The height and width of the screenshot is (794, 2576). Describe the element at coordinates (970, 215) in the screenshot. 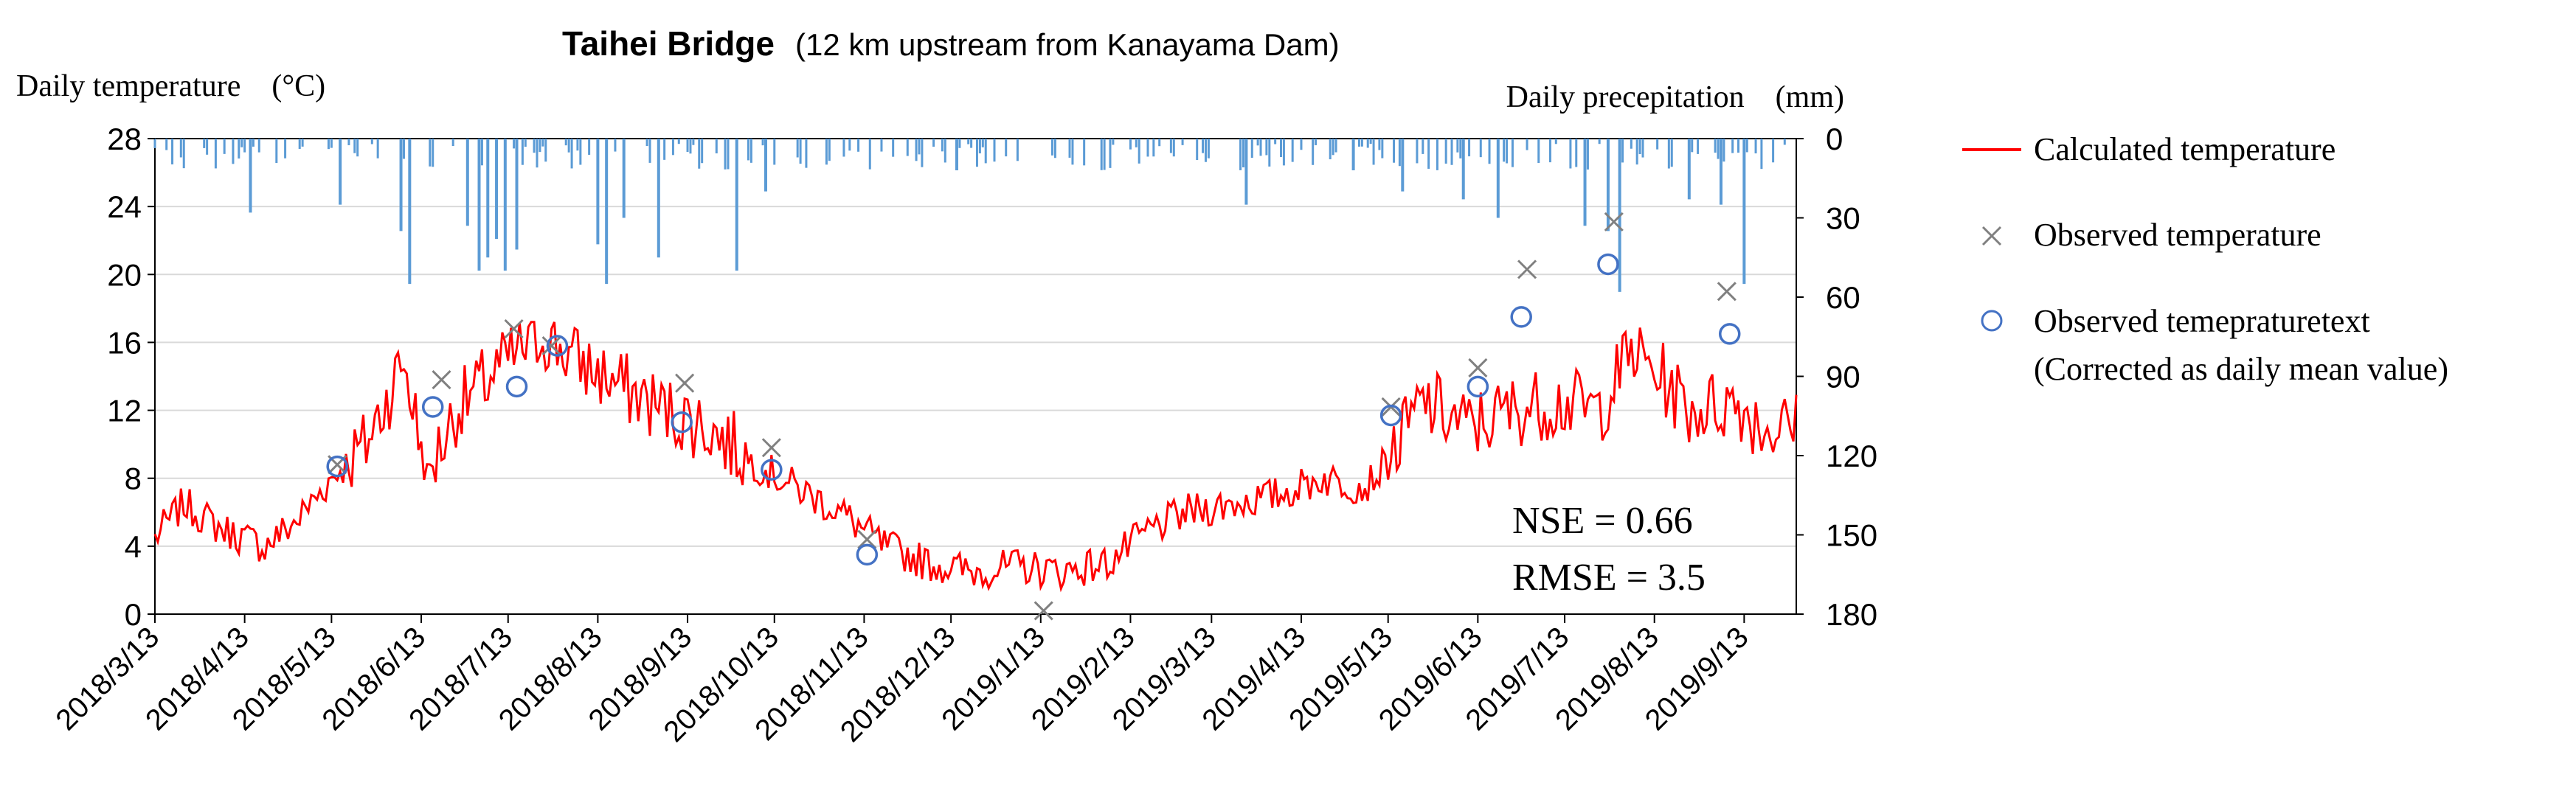

I see `precipitation-series` at that location.